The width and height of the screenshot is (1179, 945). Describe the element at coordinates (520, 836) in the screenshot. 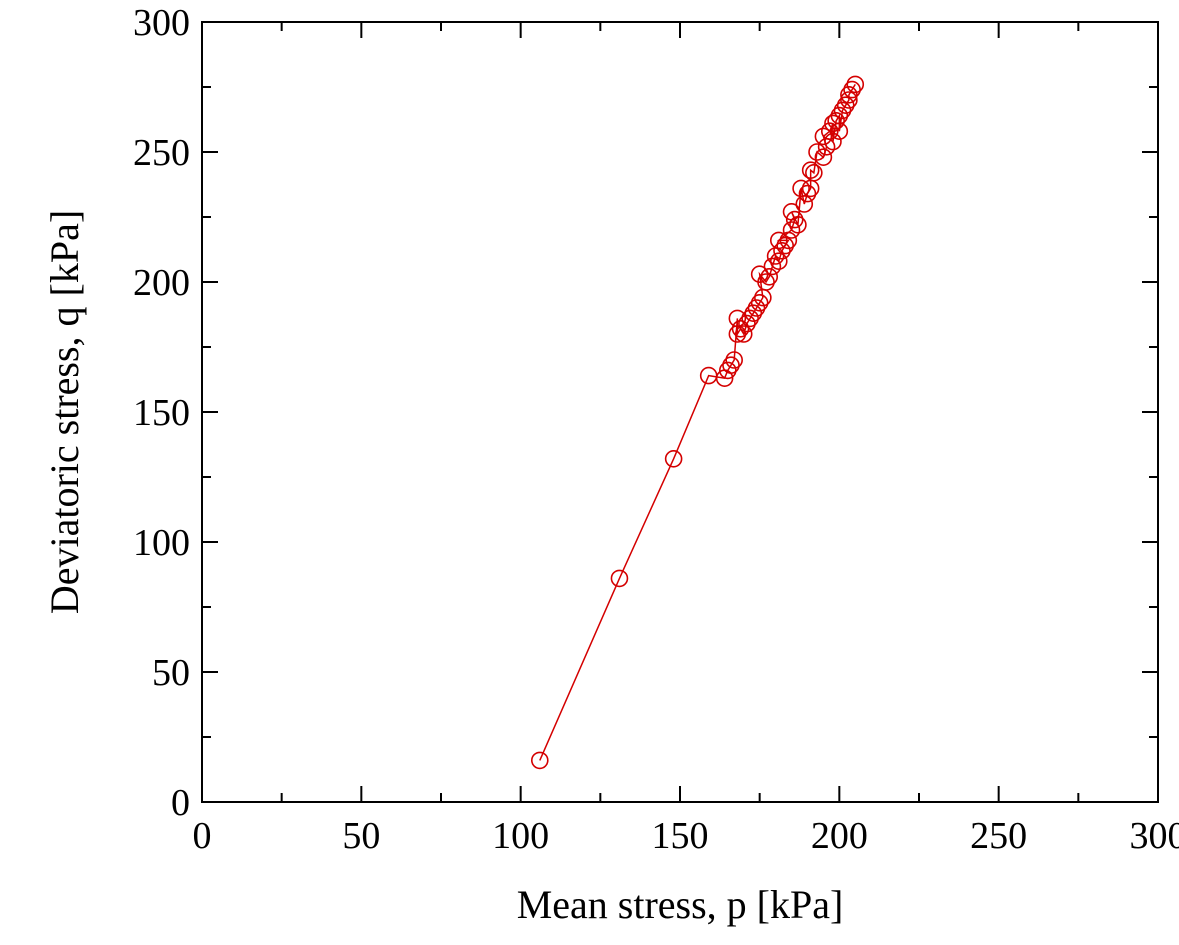

I see `x-tick-label: 100` at that location.